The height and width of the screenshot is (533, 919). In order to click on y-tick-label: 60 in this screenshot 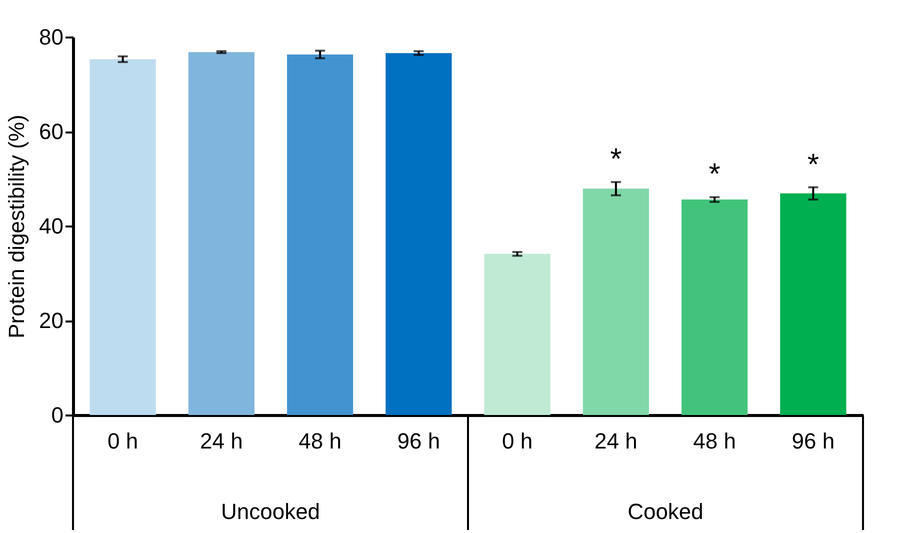, I will do `click(51, 131)`.